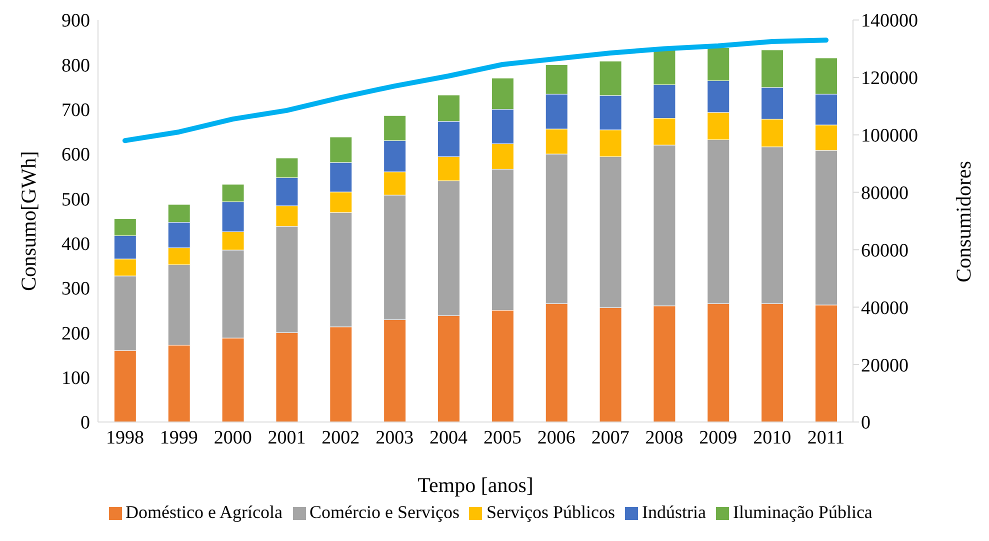 The height and width of the screenshot is (541, 989). What do you see at coordinates (341, 437) in the screenshot?
I see `x-tick-label: 2002` at bounding box center [341, 437].